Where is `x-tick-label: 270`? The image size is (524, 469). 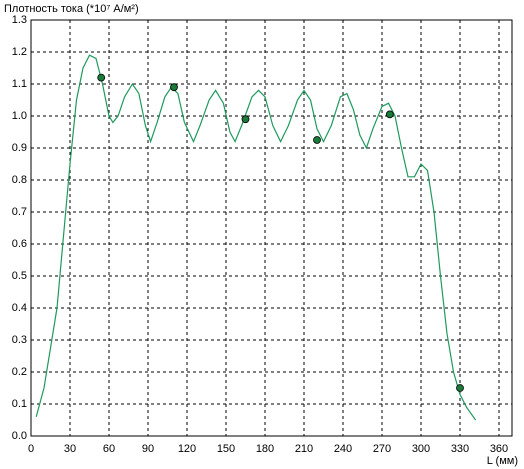
x-tick-label: 270 is located at coordinates (382, 449).